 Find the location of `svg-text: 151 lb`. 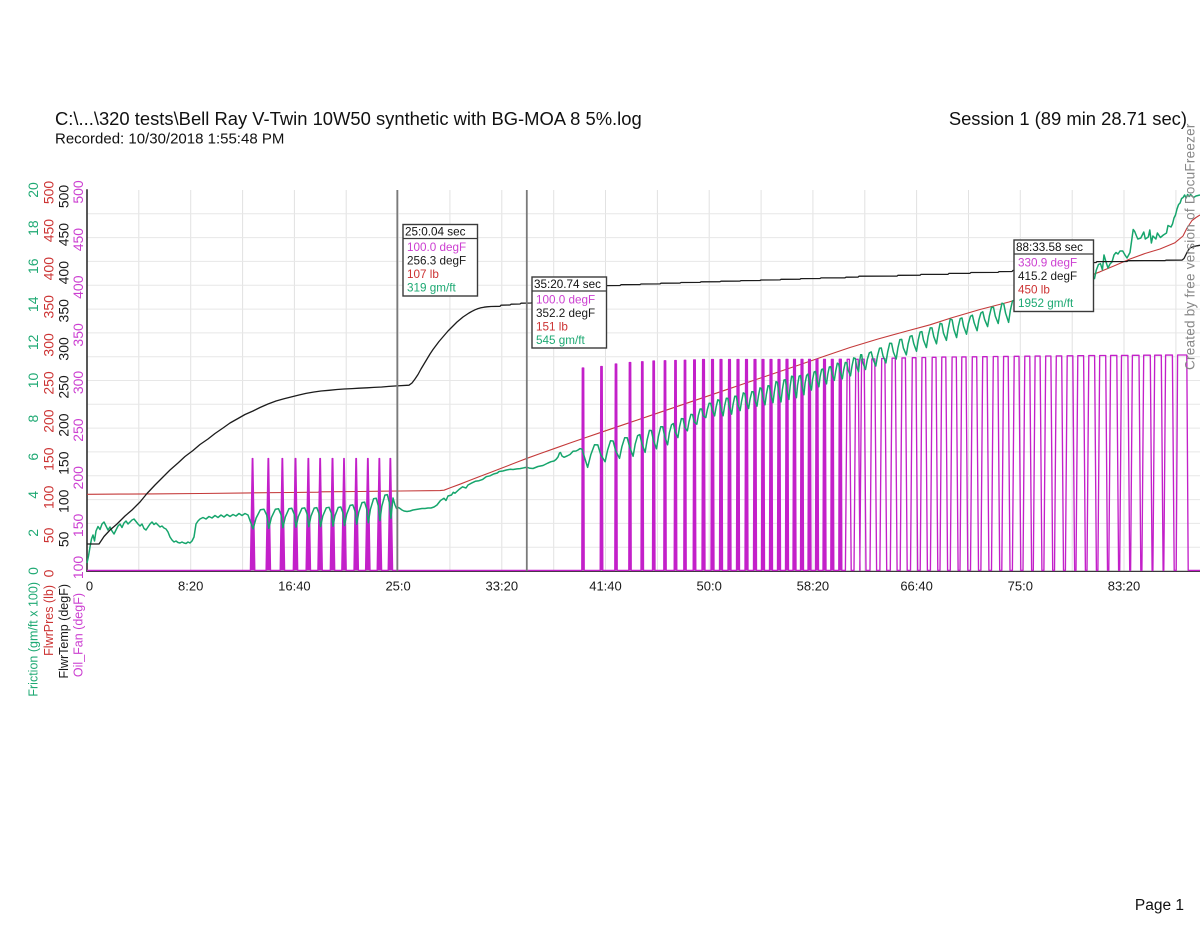

svg-text: 151 lb is located at coordinates (552, 326).